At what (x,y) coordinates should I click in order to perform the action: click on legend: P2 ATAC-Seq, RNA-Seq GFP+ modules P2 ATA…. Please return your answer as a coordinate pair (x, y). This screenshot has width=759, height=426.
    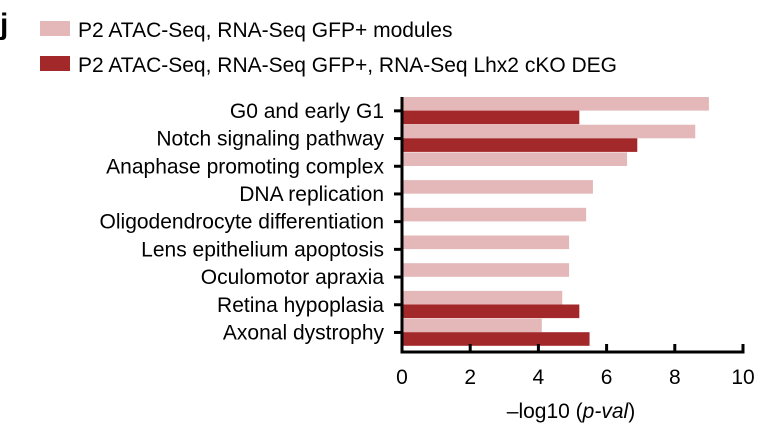
    Looking at the image, I should click on (328, 48).